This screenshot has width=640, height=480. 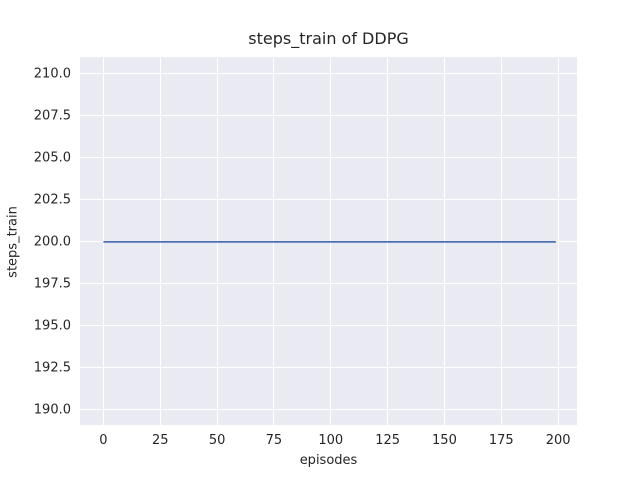 I want to click on x-tick-label: 100, so click(x=331, y=440).